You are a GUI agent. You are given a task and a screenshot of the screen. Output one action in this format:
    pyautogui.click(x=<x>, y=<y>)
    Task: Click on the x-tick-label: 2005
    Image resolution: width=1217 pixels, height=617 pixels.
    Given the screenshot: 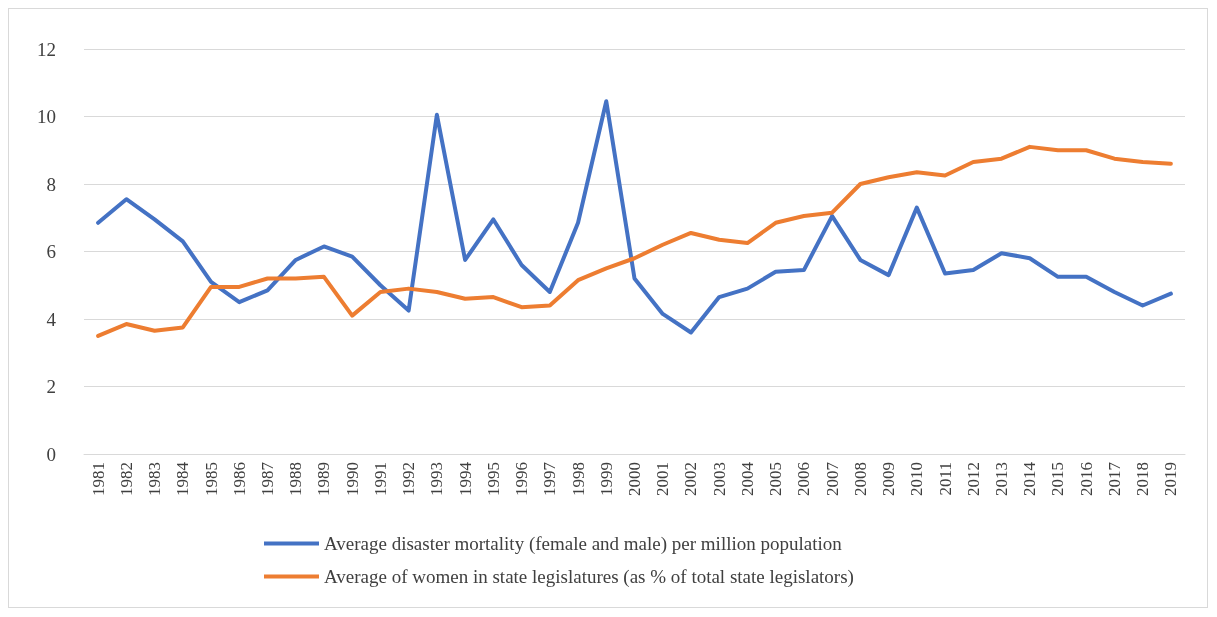 What is the action you would take?
    pyautogui.click(x=776, y=479)
    